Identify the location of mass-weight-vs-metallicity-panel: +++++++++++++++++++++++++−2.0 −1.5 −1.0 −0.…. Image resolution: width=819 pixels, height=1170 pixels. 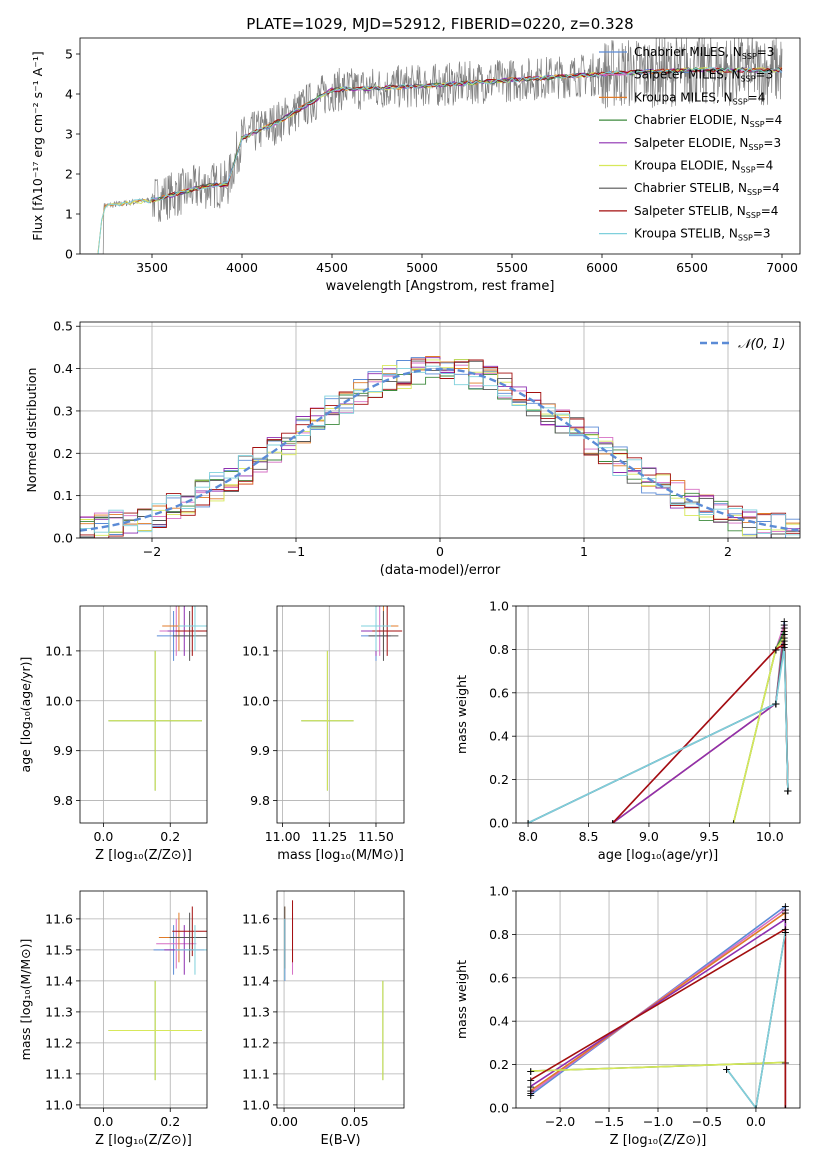
(627, 1016).